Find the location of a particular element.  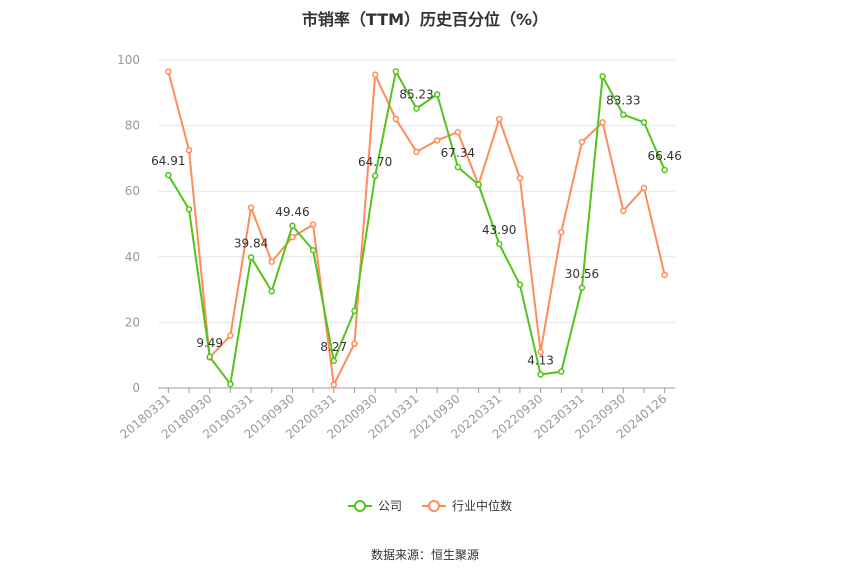

data-label: 4.13 is located at coordinates (540, 360).